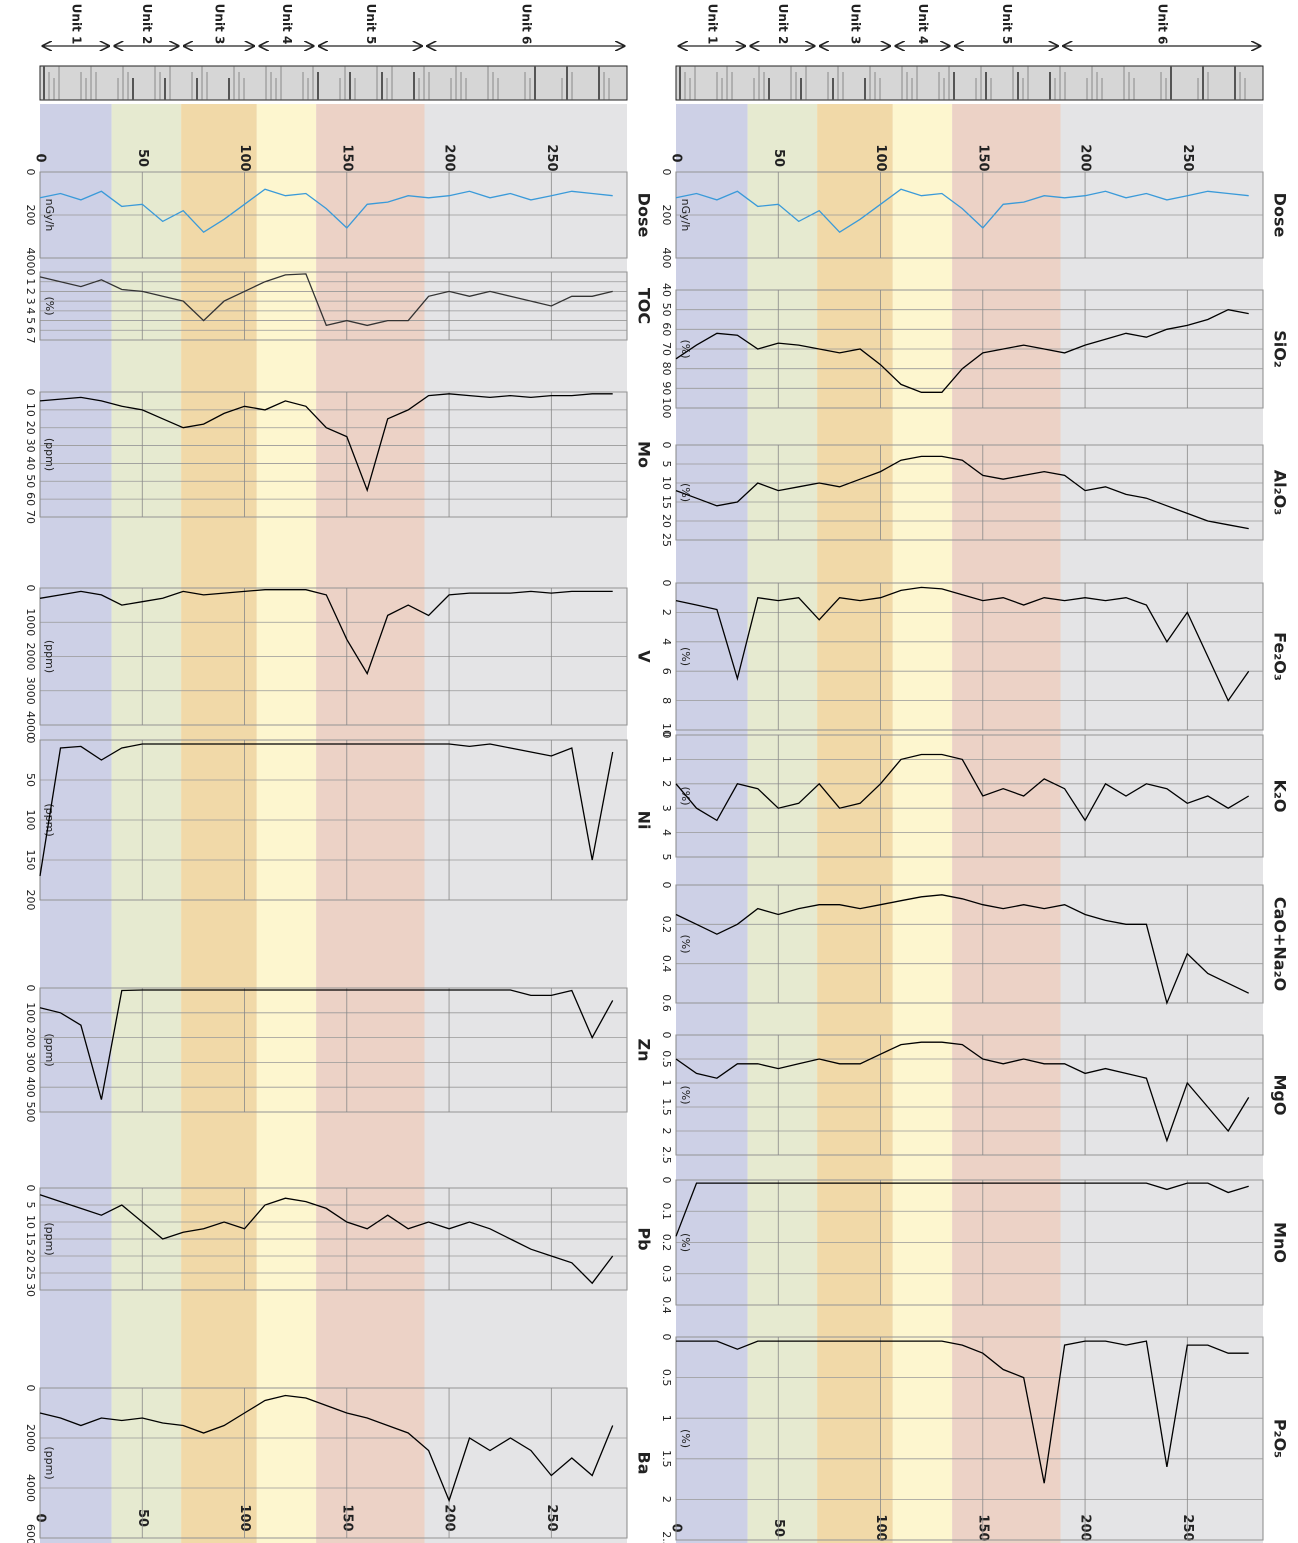 This screenshot has height=1543, width=1298. Describe the element at coordinates (1280, 944) in the screenshot. I see `column-title: CaO+Na₂O` at that location.